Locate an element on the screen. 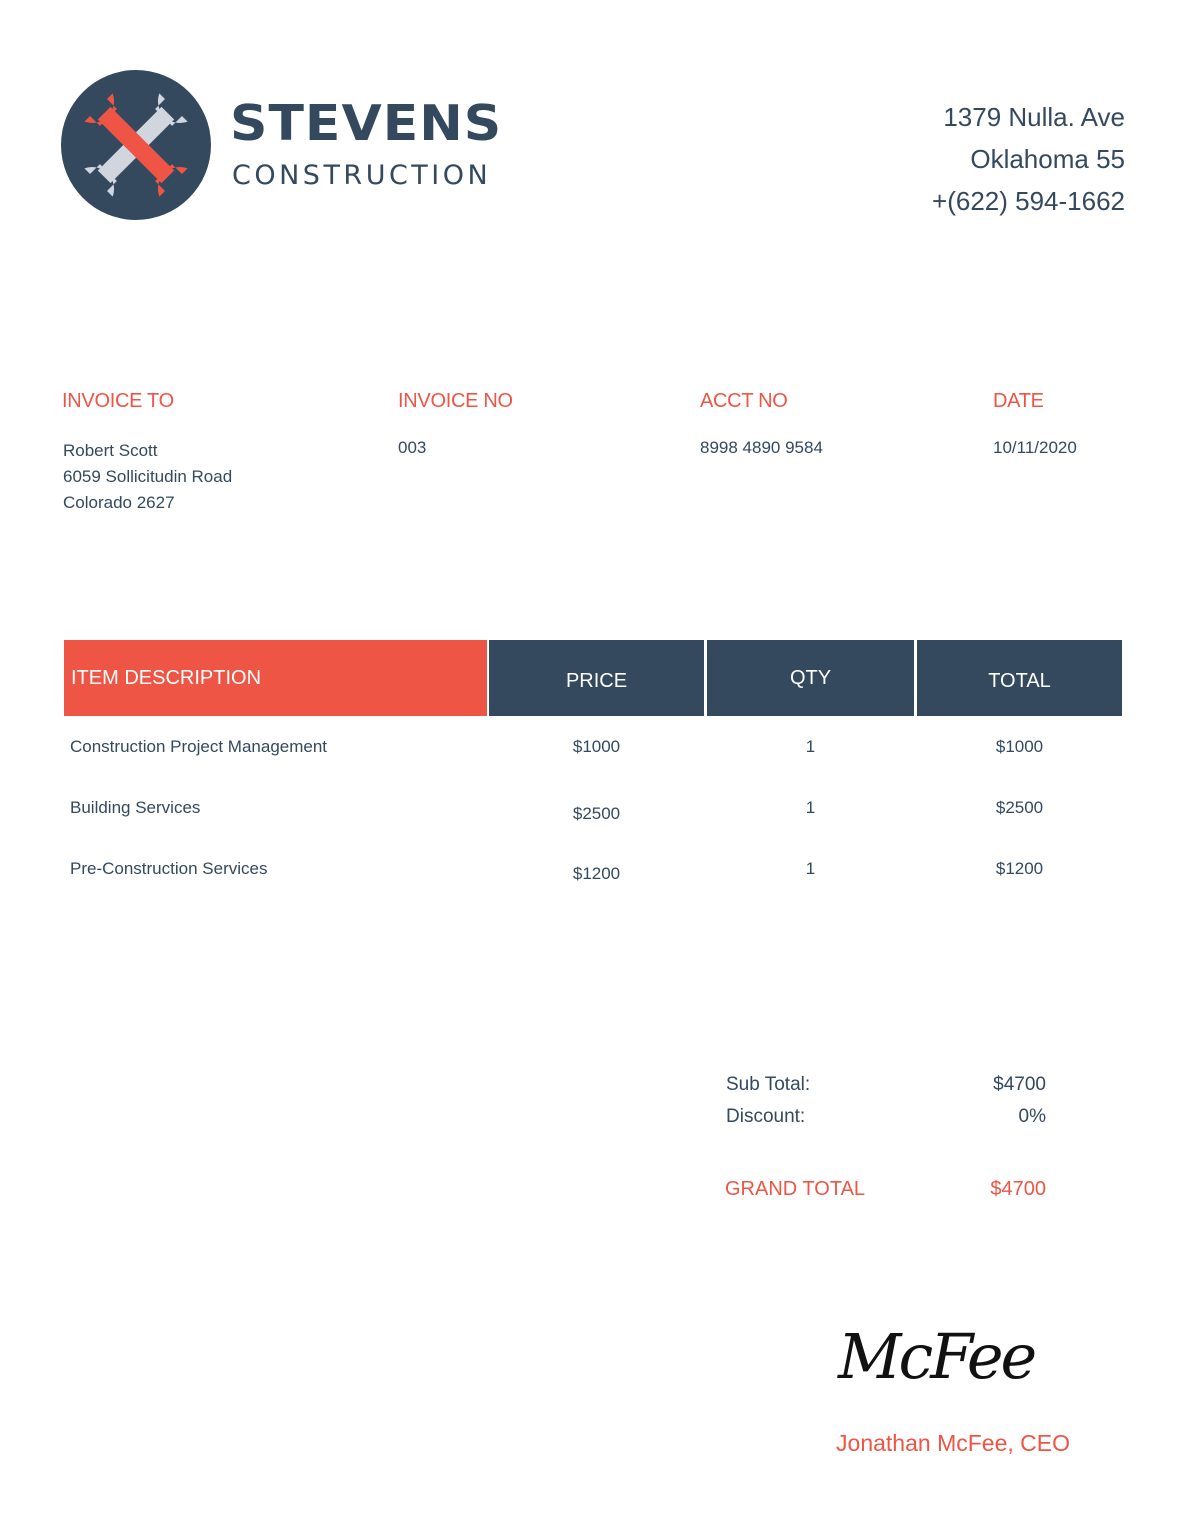  address-line: Oklahoma 55 is located at coordinates (1047, 159).